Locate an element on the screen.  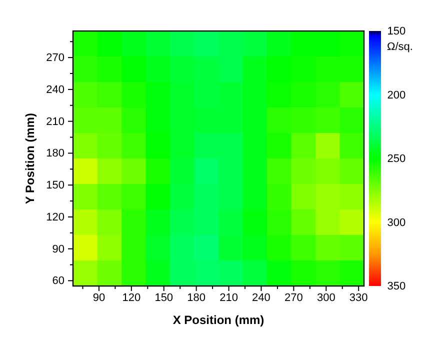
x-tick-label: 210 is located at coordinates (229, 298).